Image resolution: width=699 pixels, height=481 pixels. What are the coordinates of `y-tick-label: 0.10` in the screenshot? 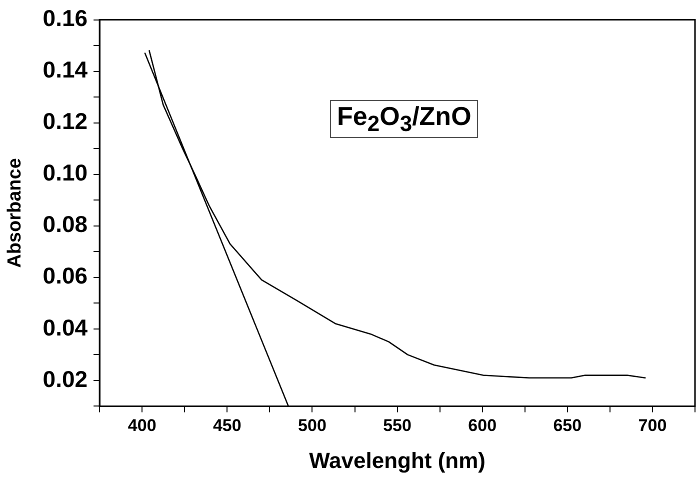 It's located at (65, 173).